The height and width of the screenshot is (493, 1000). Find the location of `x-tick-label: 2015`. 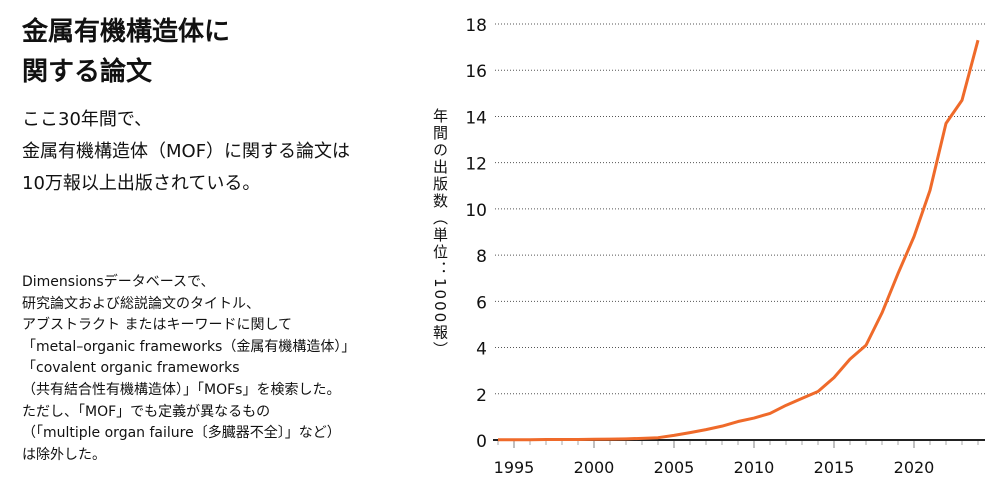

x-tick-label: 2015 is located at coordinates (834, 467).